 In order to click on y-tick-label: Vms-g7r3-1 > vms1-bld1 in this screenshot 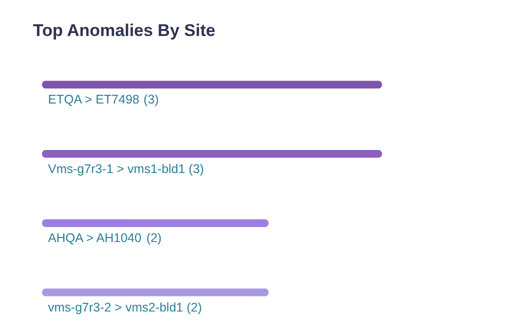, I will do `click(117, 169)`.